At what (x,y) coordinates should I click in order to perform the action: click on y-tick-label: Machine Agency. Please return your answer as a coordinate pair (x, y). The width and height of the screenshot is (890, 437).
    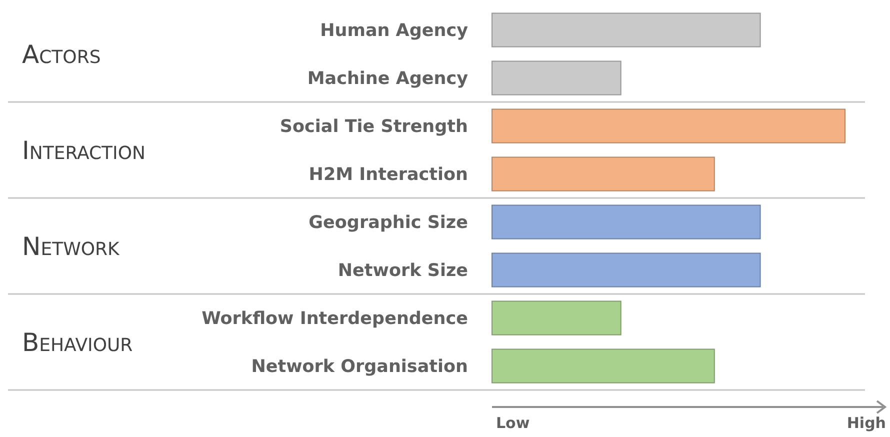
    Looking at the image, I should click on (388, 79).